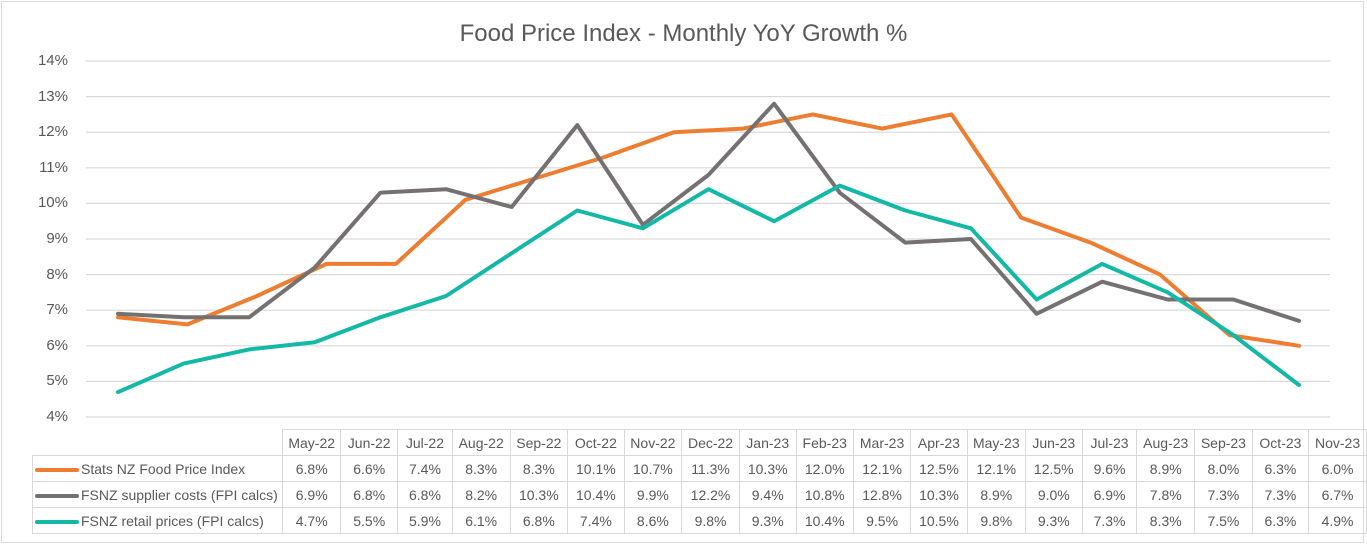 The width and height of the screenshot is (1367, 546). What do you see at coordinates (596, 468) in the screenshot?
I see `data-label: 10.1%` at bounding box center [596, 468].